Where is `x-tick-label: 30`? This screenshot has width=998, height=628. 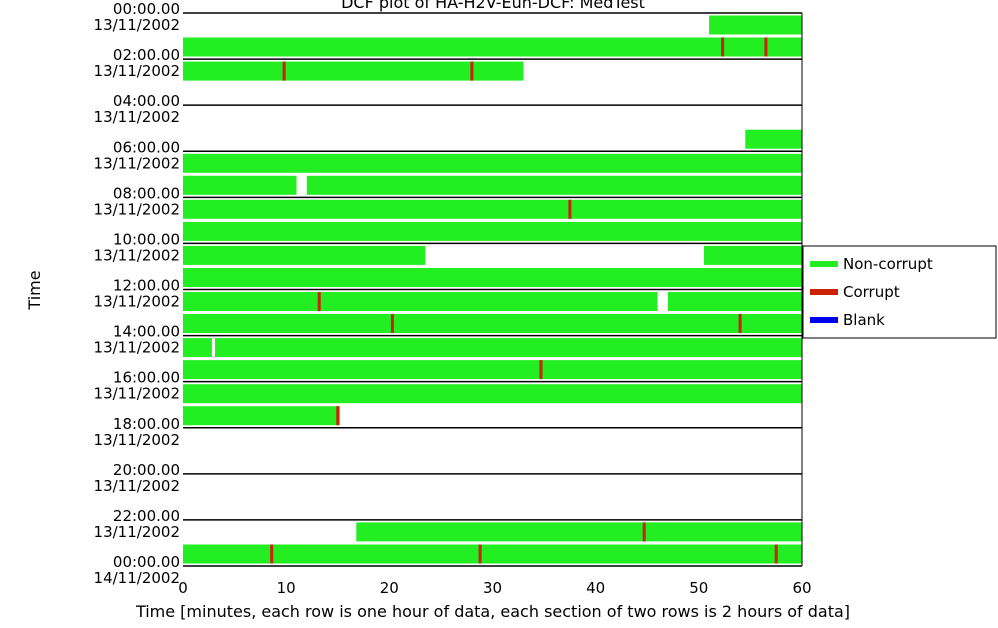
x-tick-label: 30 is located at coordinates (492, 588).